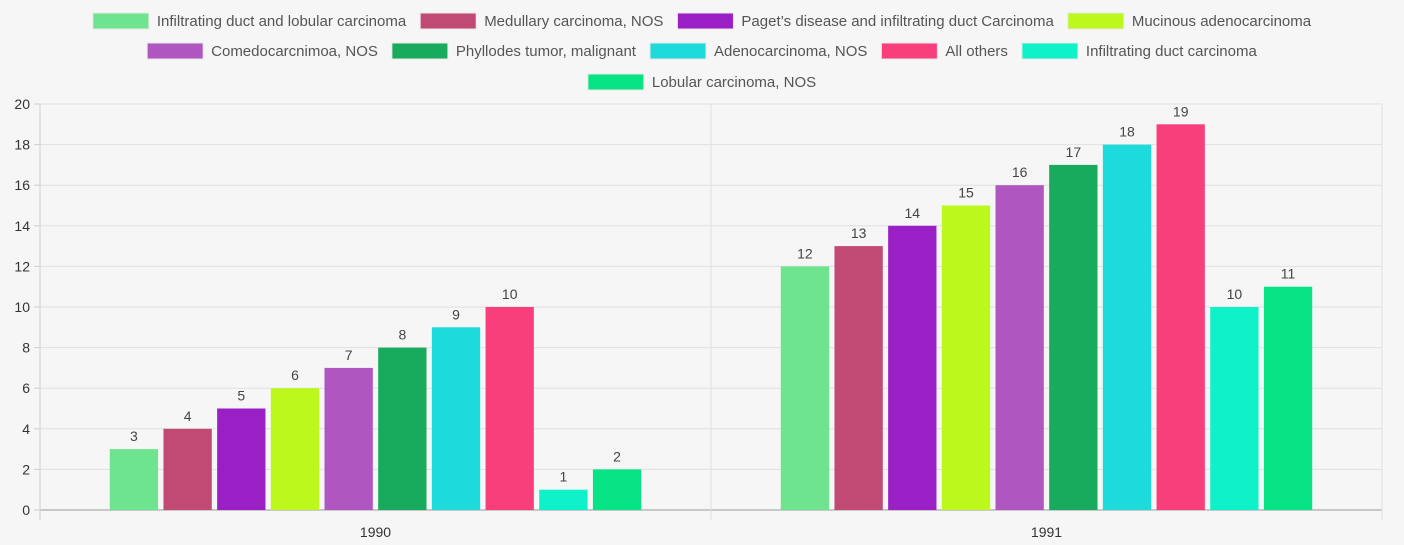 The image size is (1404, 545). Describe the element at coordinates (966, 193) in the screenshot. I see `data-label: 15` at that location.